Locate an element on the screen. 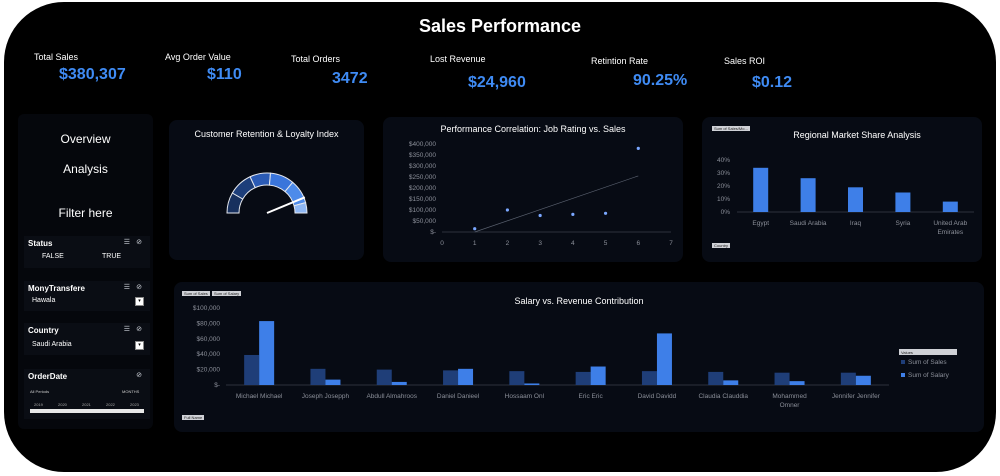  kpi-avg-order-label: Avg Order Value is located at coordinates (198, 57).